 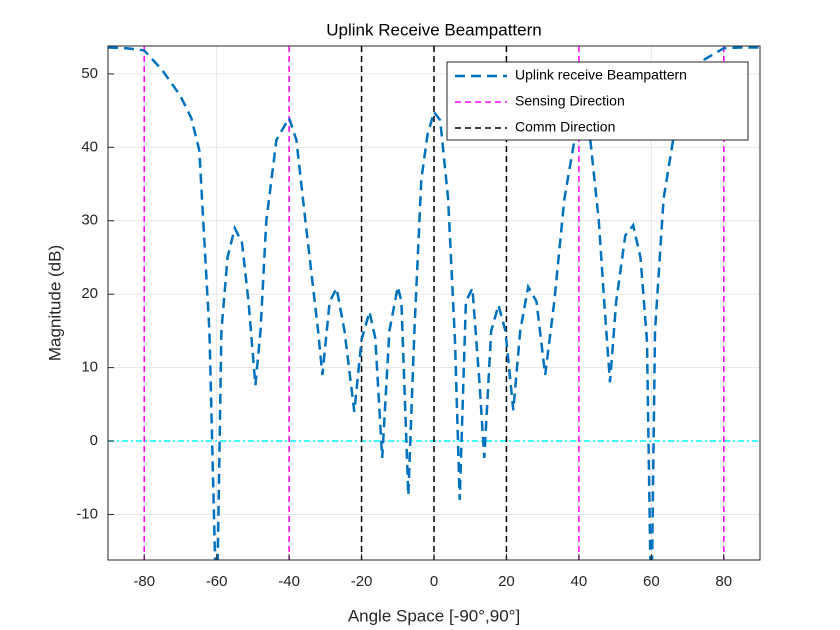 What do you see at coordinates (289, 581) in the screenshot?
I see `x-tick-label: -40` at bounding box center [289, 581].